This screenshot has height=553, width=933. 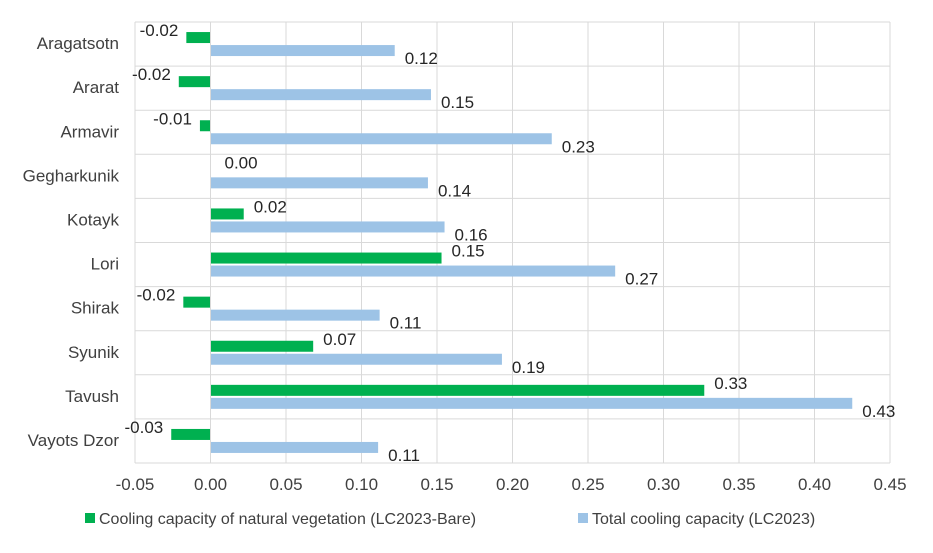 I want to click on x-tick-label: 0.20, so click(x=512, y=484).